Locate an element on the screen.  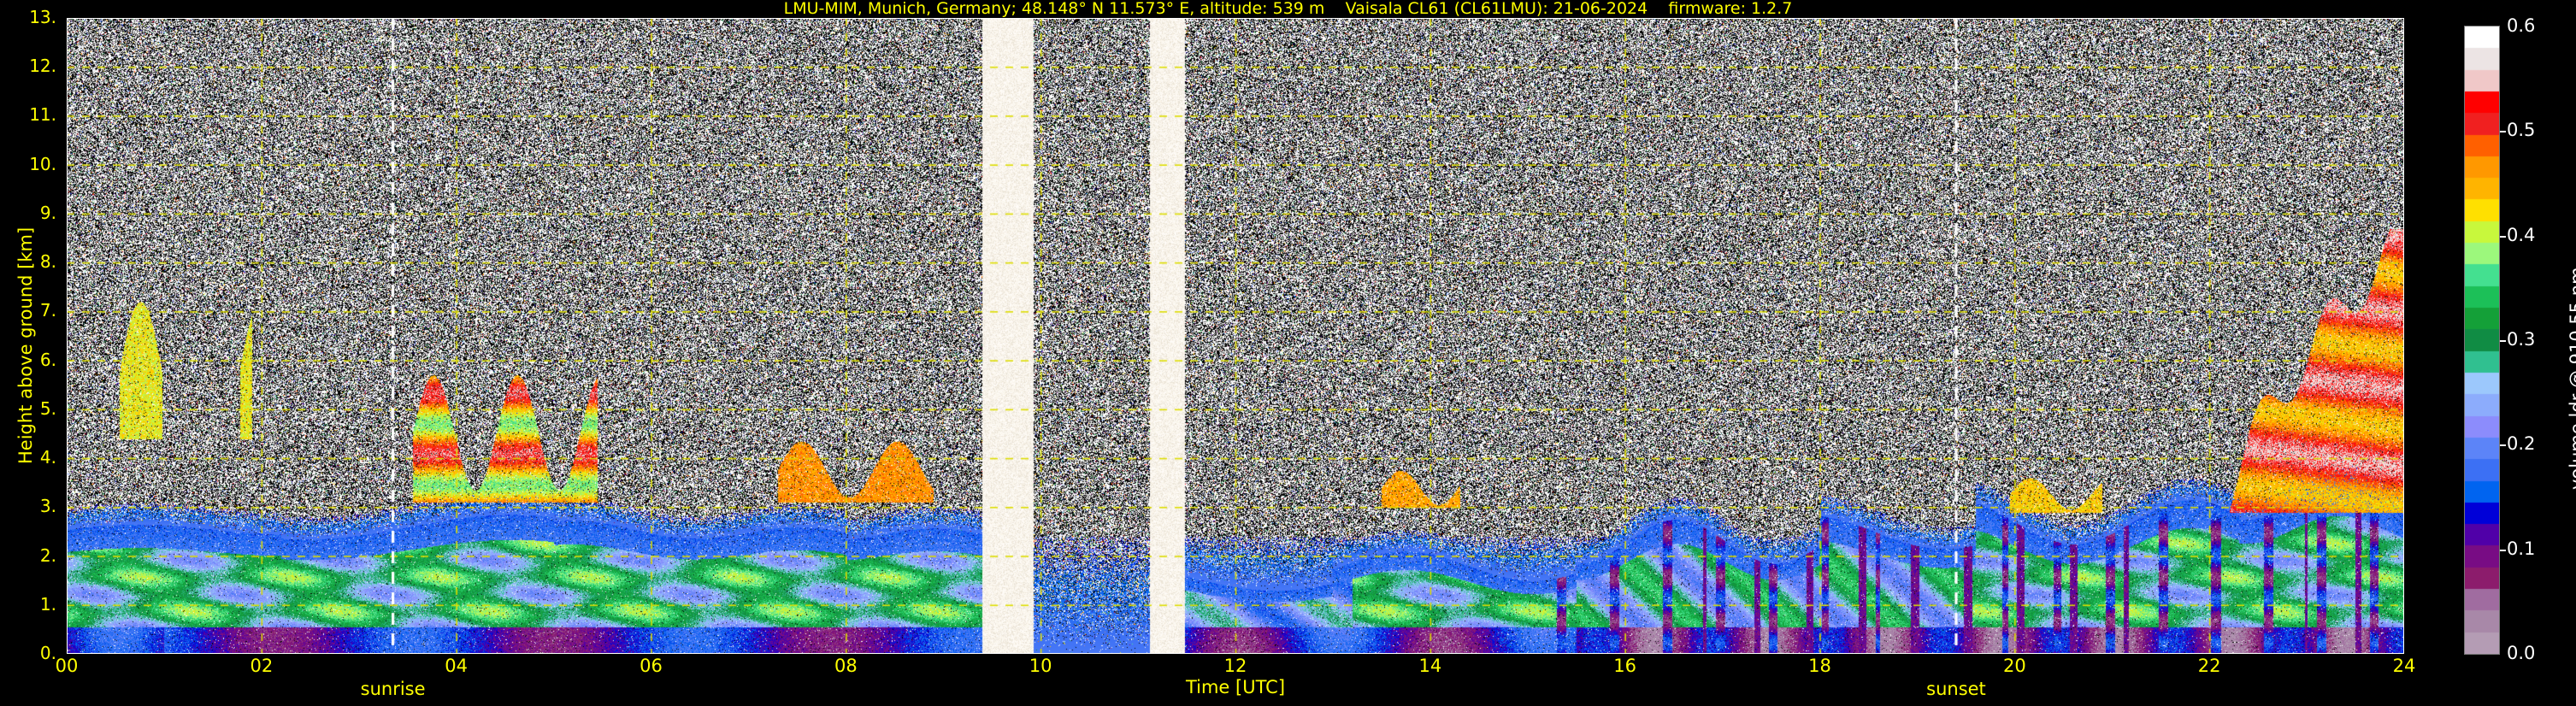
x-tick-04: 04 is located at coordinates (457, 666).